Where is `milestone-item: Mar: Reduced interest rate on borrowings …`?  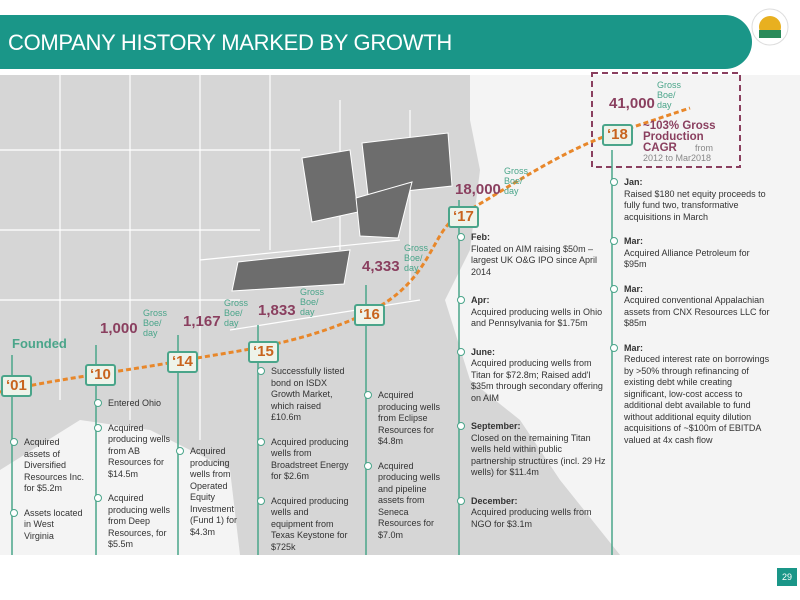 milestone-item: Mar: Reduced interest rate on borrowings … is located at coordinates (692, 394).